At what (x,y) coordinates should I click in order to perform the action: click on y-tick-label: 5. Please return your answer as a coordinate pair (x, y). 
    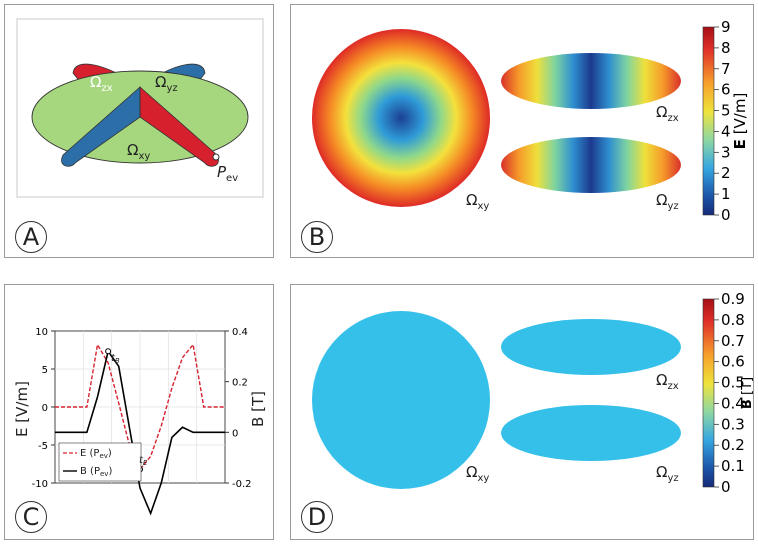
    Looking at the image, I should click on (45, 370).